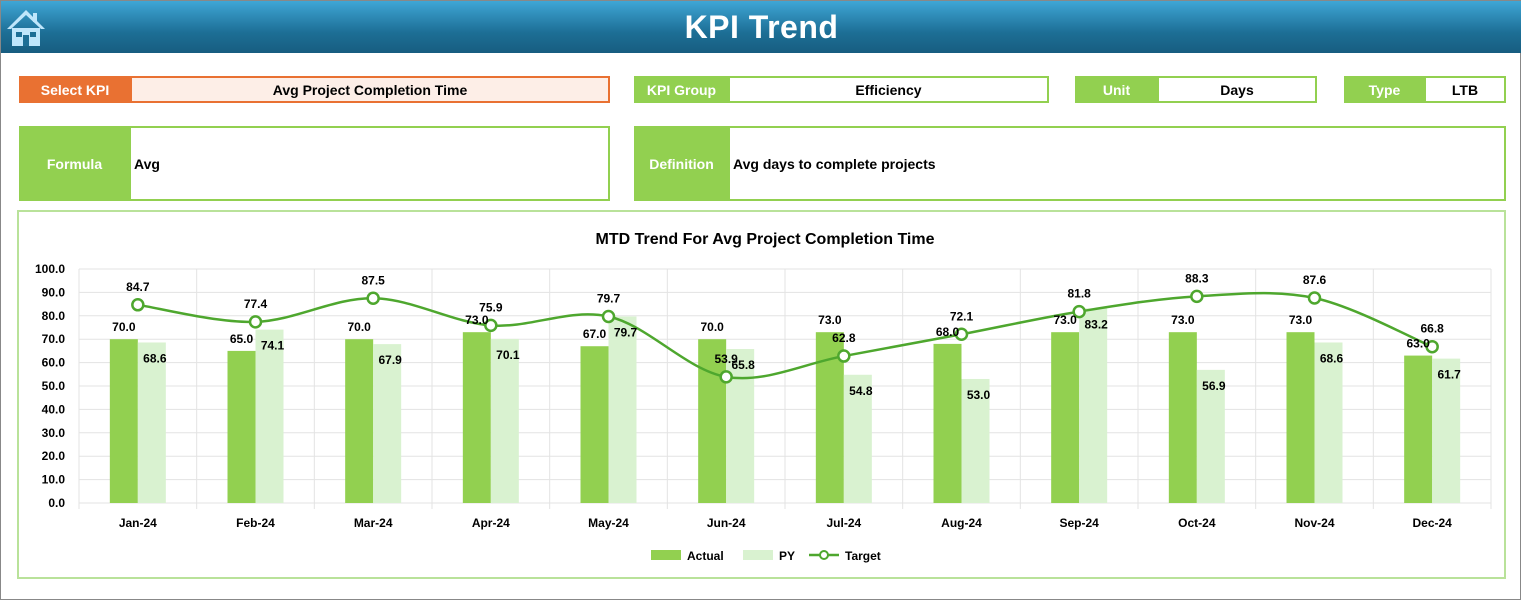 Image resolution: width=1521 pixels, height=600 pixels. Describe the element at coordinates (50, 269) in the screenshot. I see `y-tick-label: 100.0` at that location.